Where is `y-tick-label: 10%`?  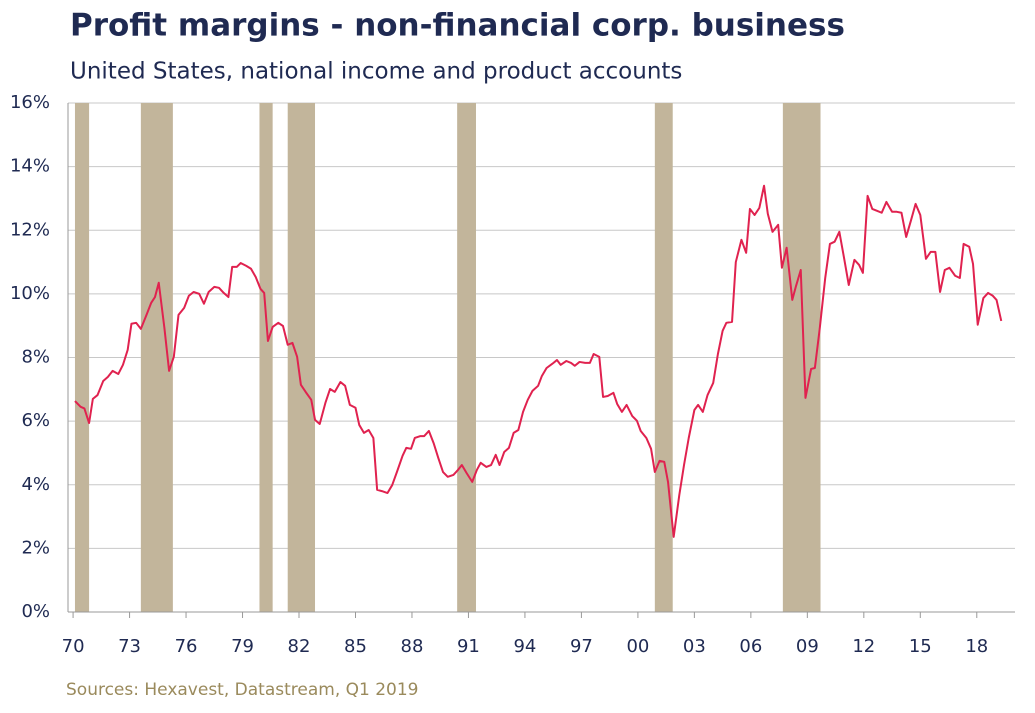 y-tick-label: 10% is located at coordinates (30, 293).